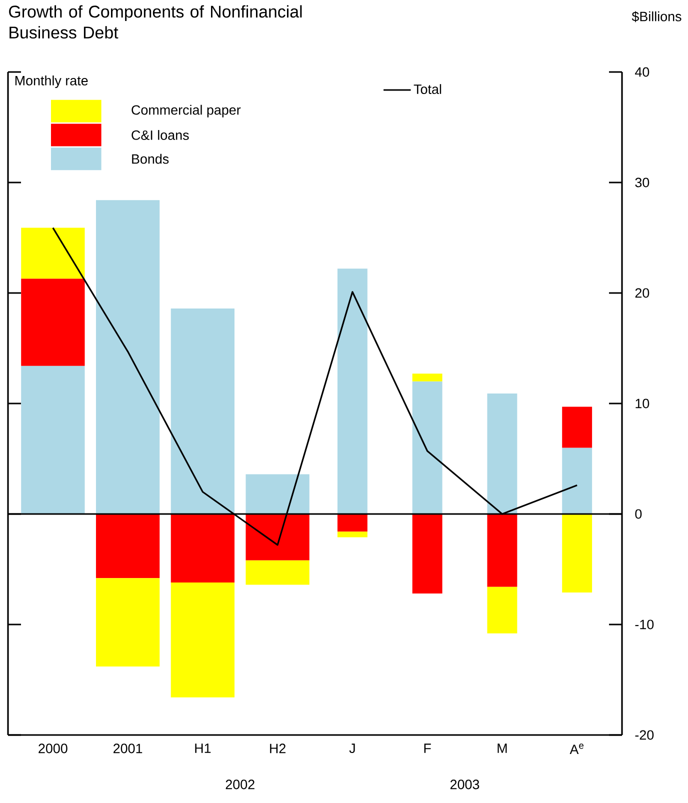  Describe the element at coordinates (642, 72) in the screenshot. I see `y-tick-label: 40` at that location.